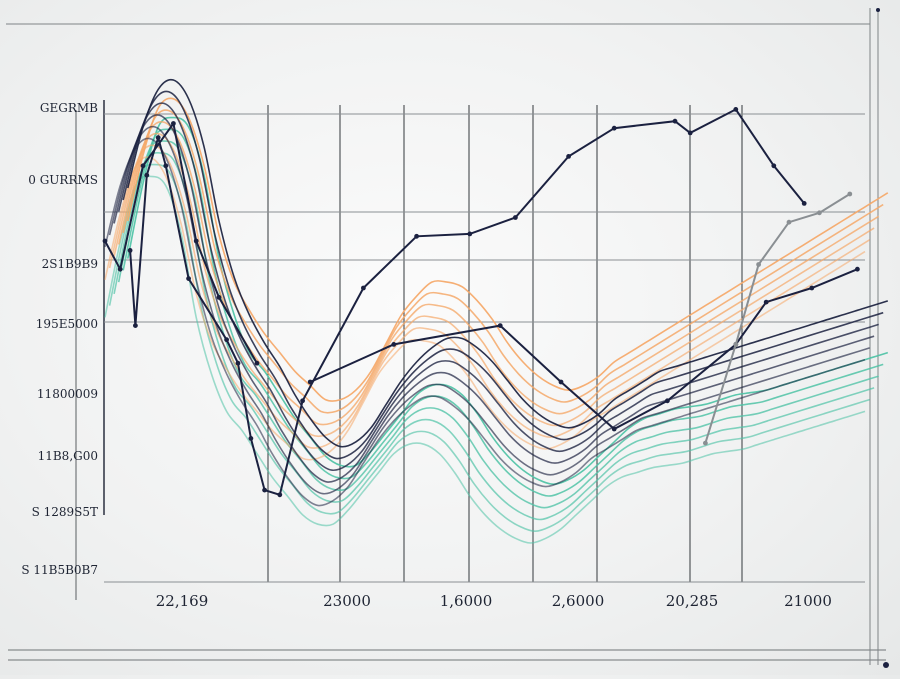  What do you see at coordinates (70, 264) in the screenshot?
I see `y-tick-label: 2S1B9B9` at bounding box center [70, 264].